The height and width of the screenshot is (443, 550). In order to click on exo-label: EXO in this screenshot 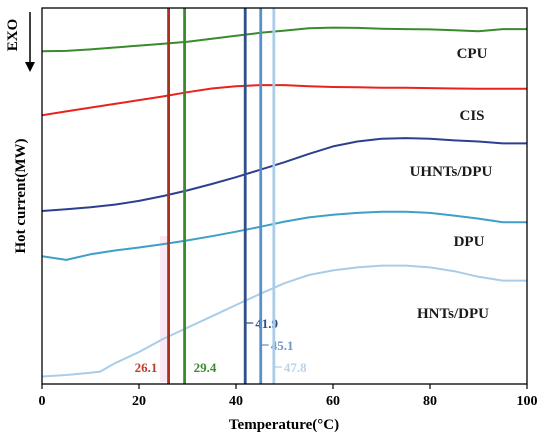, I will do `click(13, 35)`.